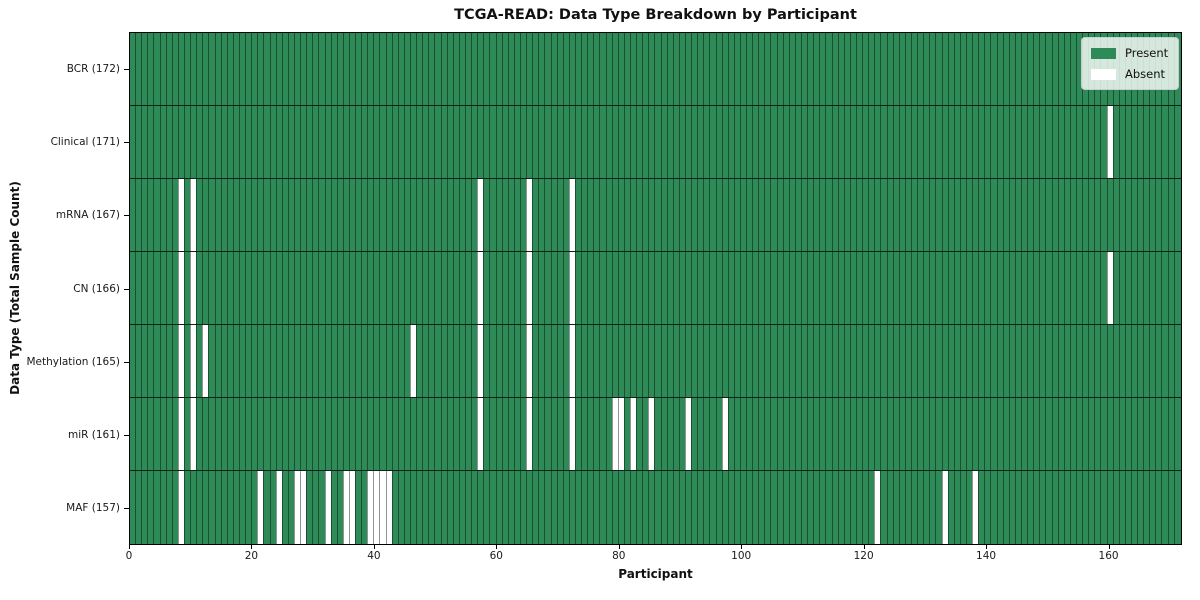 The image size is (1200, 600). Describe the element at coordinates (129, 556) in the screenshot. I see `x-tick-label: 0` at that location.